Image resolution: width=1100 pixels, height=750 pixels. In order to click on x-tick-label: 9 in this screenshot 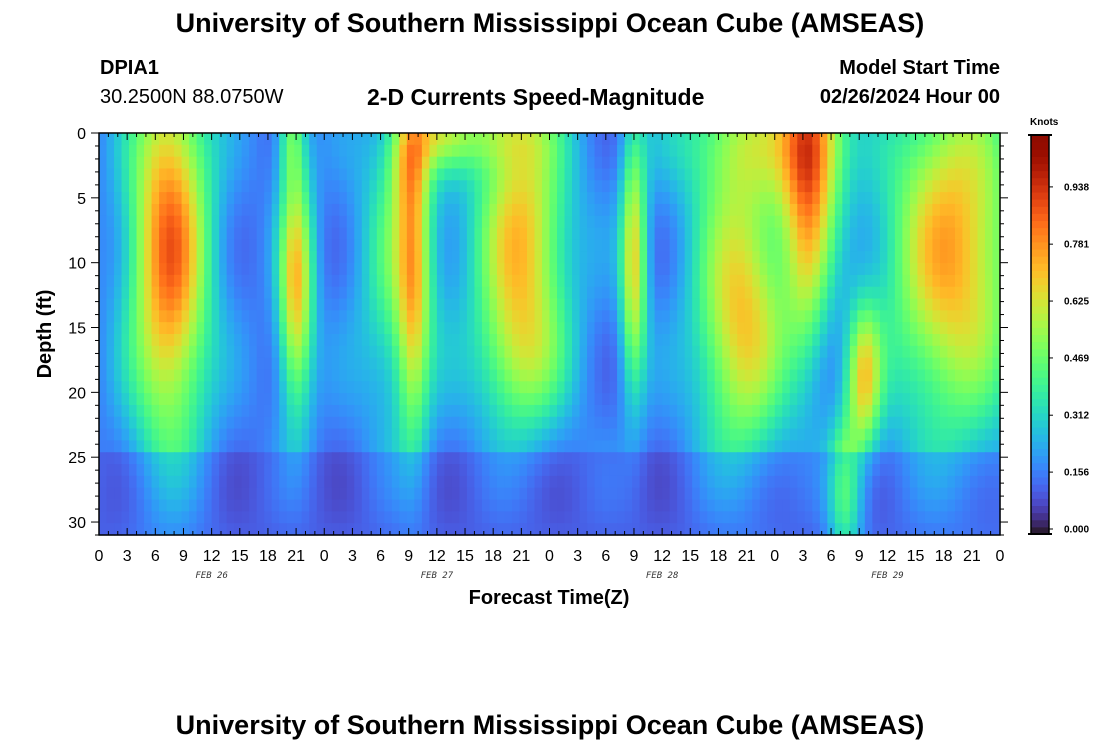, I will do `click(859, 556)`.